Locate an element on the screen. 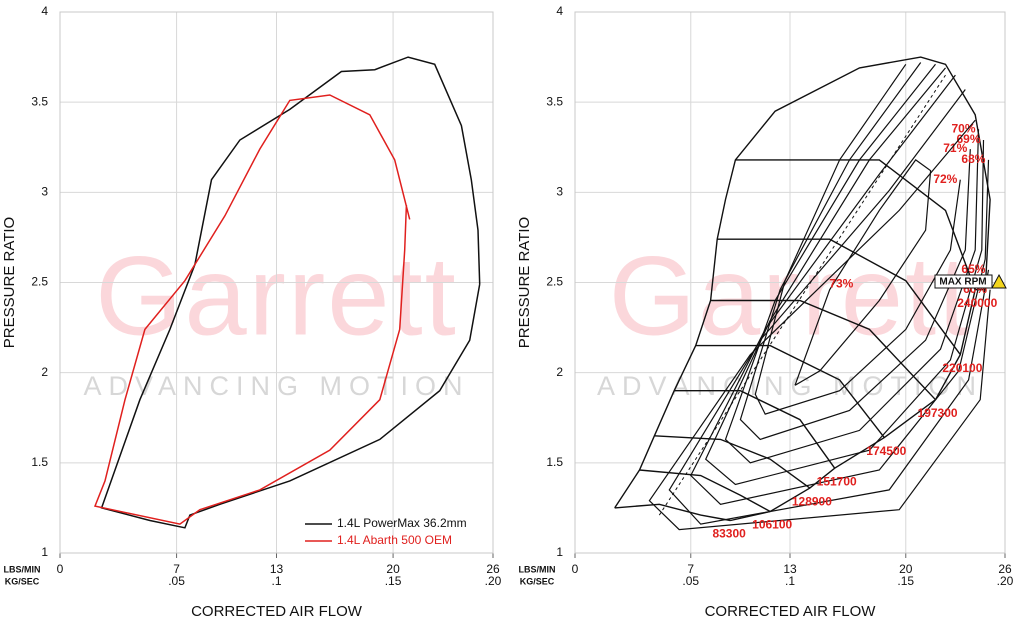 The width and height of the screenshot is (1024, 622). watermark-brand: Garrett is located at coordinates (276, 296).